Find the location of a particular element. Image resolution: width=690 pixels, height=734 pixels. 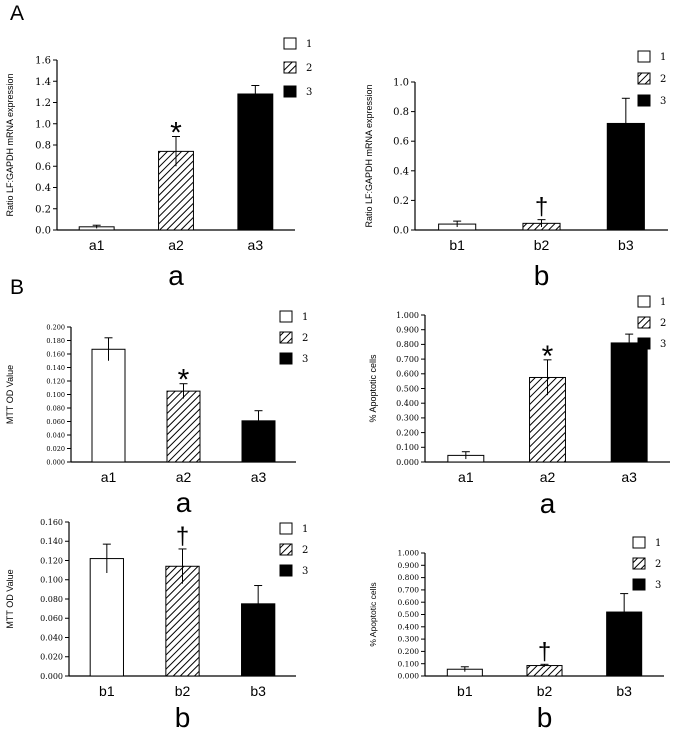

chart5-y-tick-label: 0.040 is located at coordinates (51, 637).